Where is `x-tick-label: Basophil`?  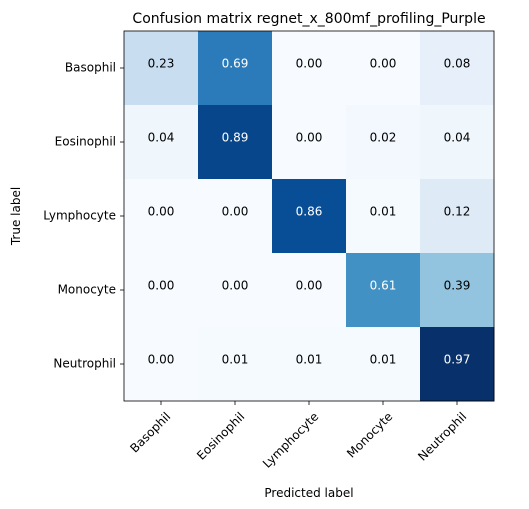
x-tick-label: Basophil is located at coordinates (150, 432).